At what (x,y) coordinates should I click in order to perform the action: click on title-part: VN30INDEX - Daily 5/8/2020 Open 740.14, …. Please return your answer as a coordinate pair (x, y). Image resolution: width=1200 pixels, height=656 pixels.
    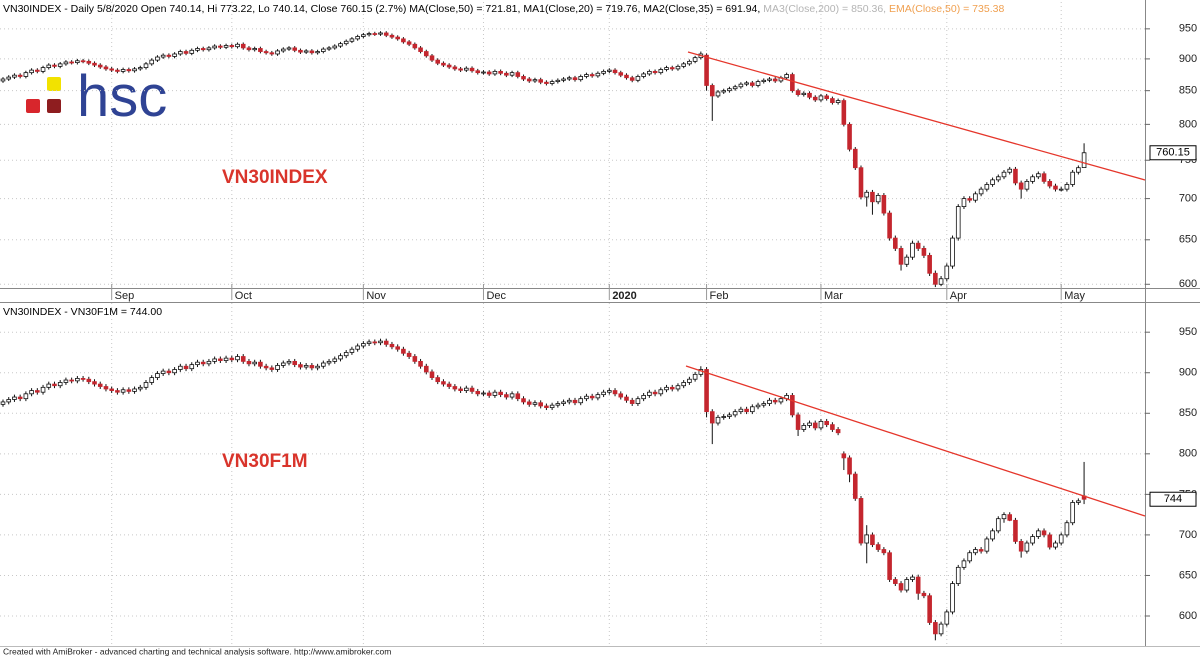
    Looking at the image, I should click on (383, 9).